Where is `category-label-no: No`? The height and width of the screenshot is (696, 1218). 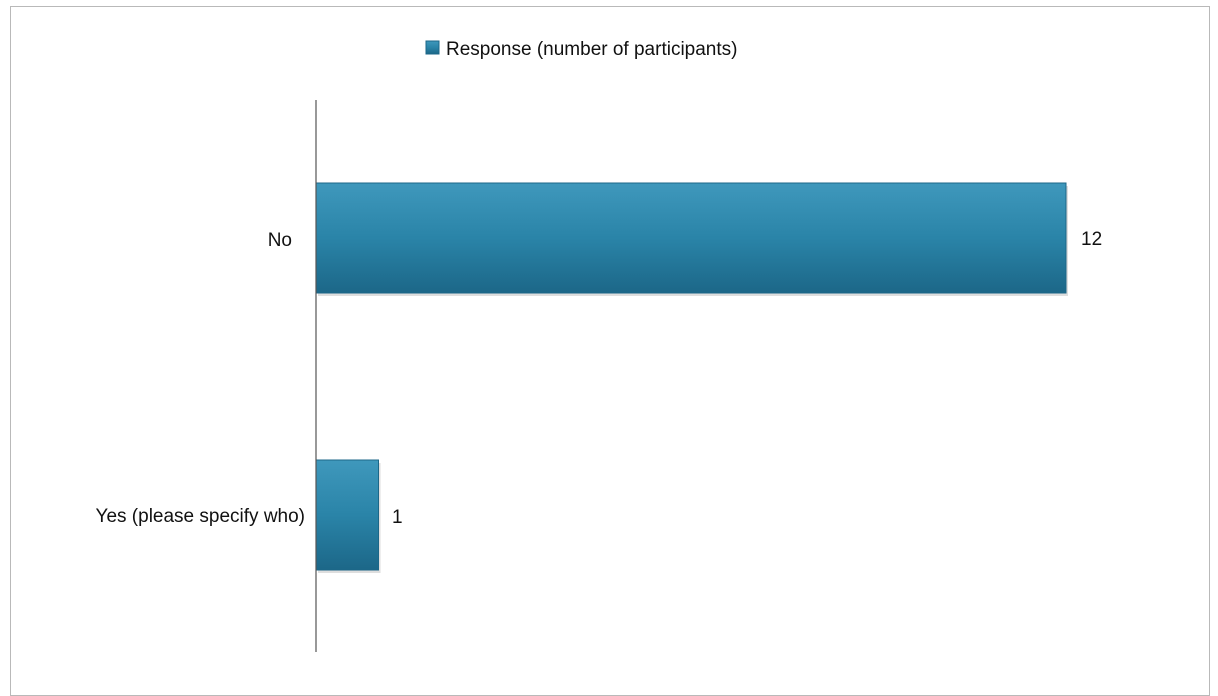 category-label-no: No is located at coordinates (280, 240).